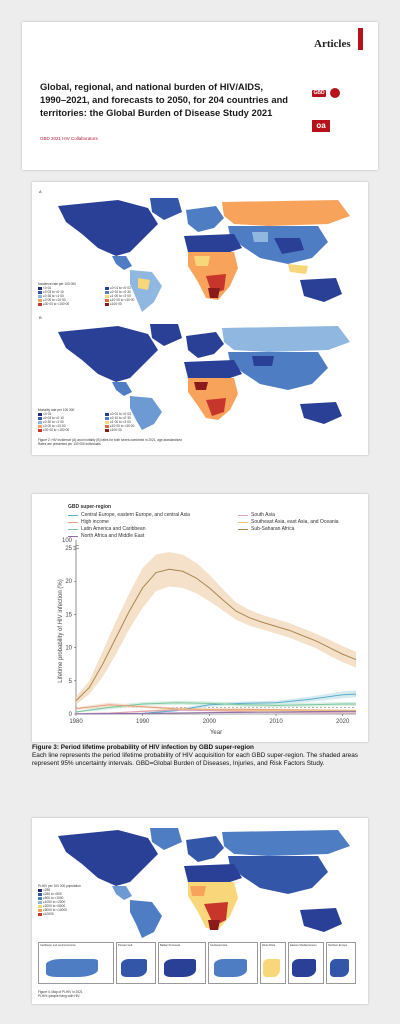 This screenshot has width=400, height=1024. I want to click on y-tick-label: 0, so click(71, 715).